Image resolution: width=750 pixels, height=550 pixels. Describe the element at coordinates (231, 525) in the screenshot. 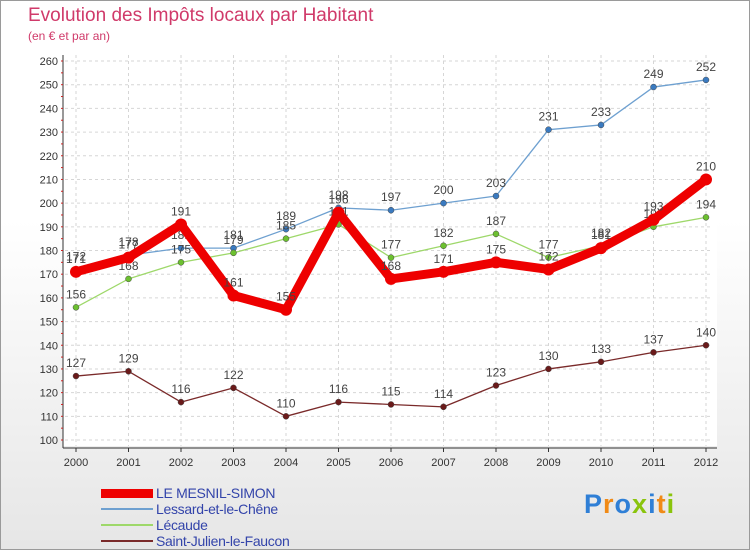

I see `legend-item-lecaude: Lécaude` at that location.